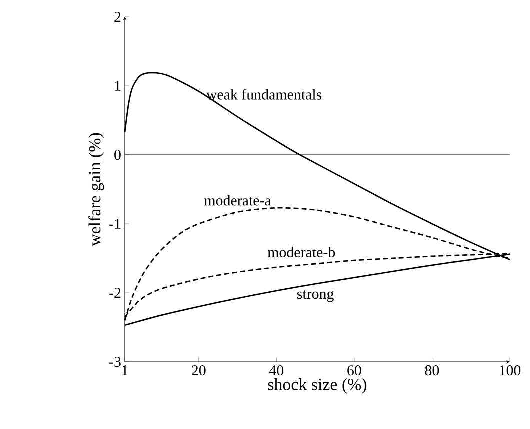 The image size is (530, 429). What do you see at coordinates (302, 252) in the screenshot?
I see `series-label: moderate-b` at bounding box center [302, 252].